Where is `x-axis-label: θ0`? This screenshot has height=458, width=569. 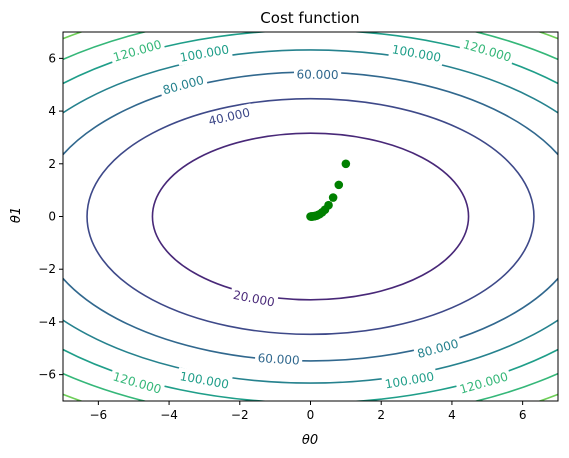
x-axis-label: θ0 is located at coordinates (310, 440).